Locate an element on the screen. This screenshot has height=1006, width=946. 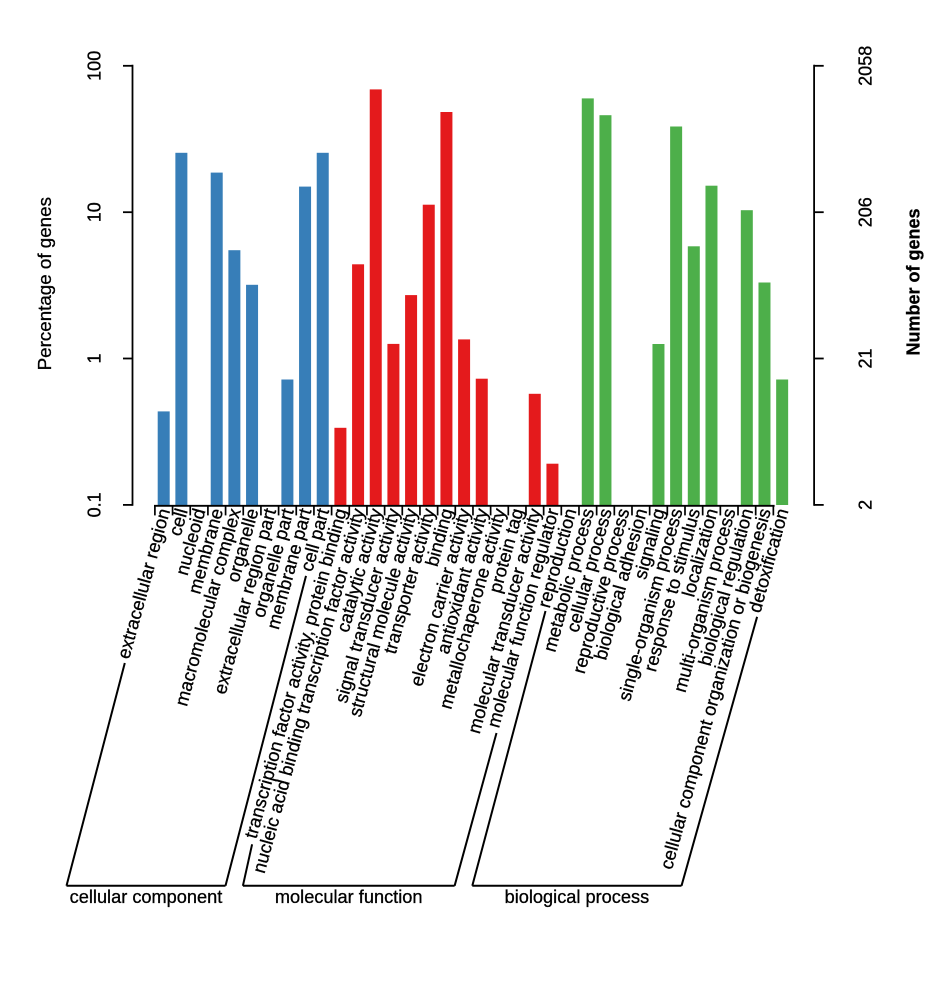
svg-text: biological process is located at coordinates (577, 897).